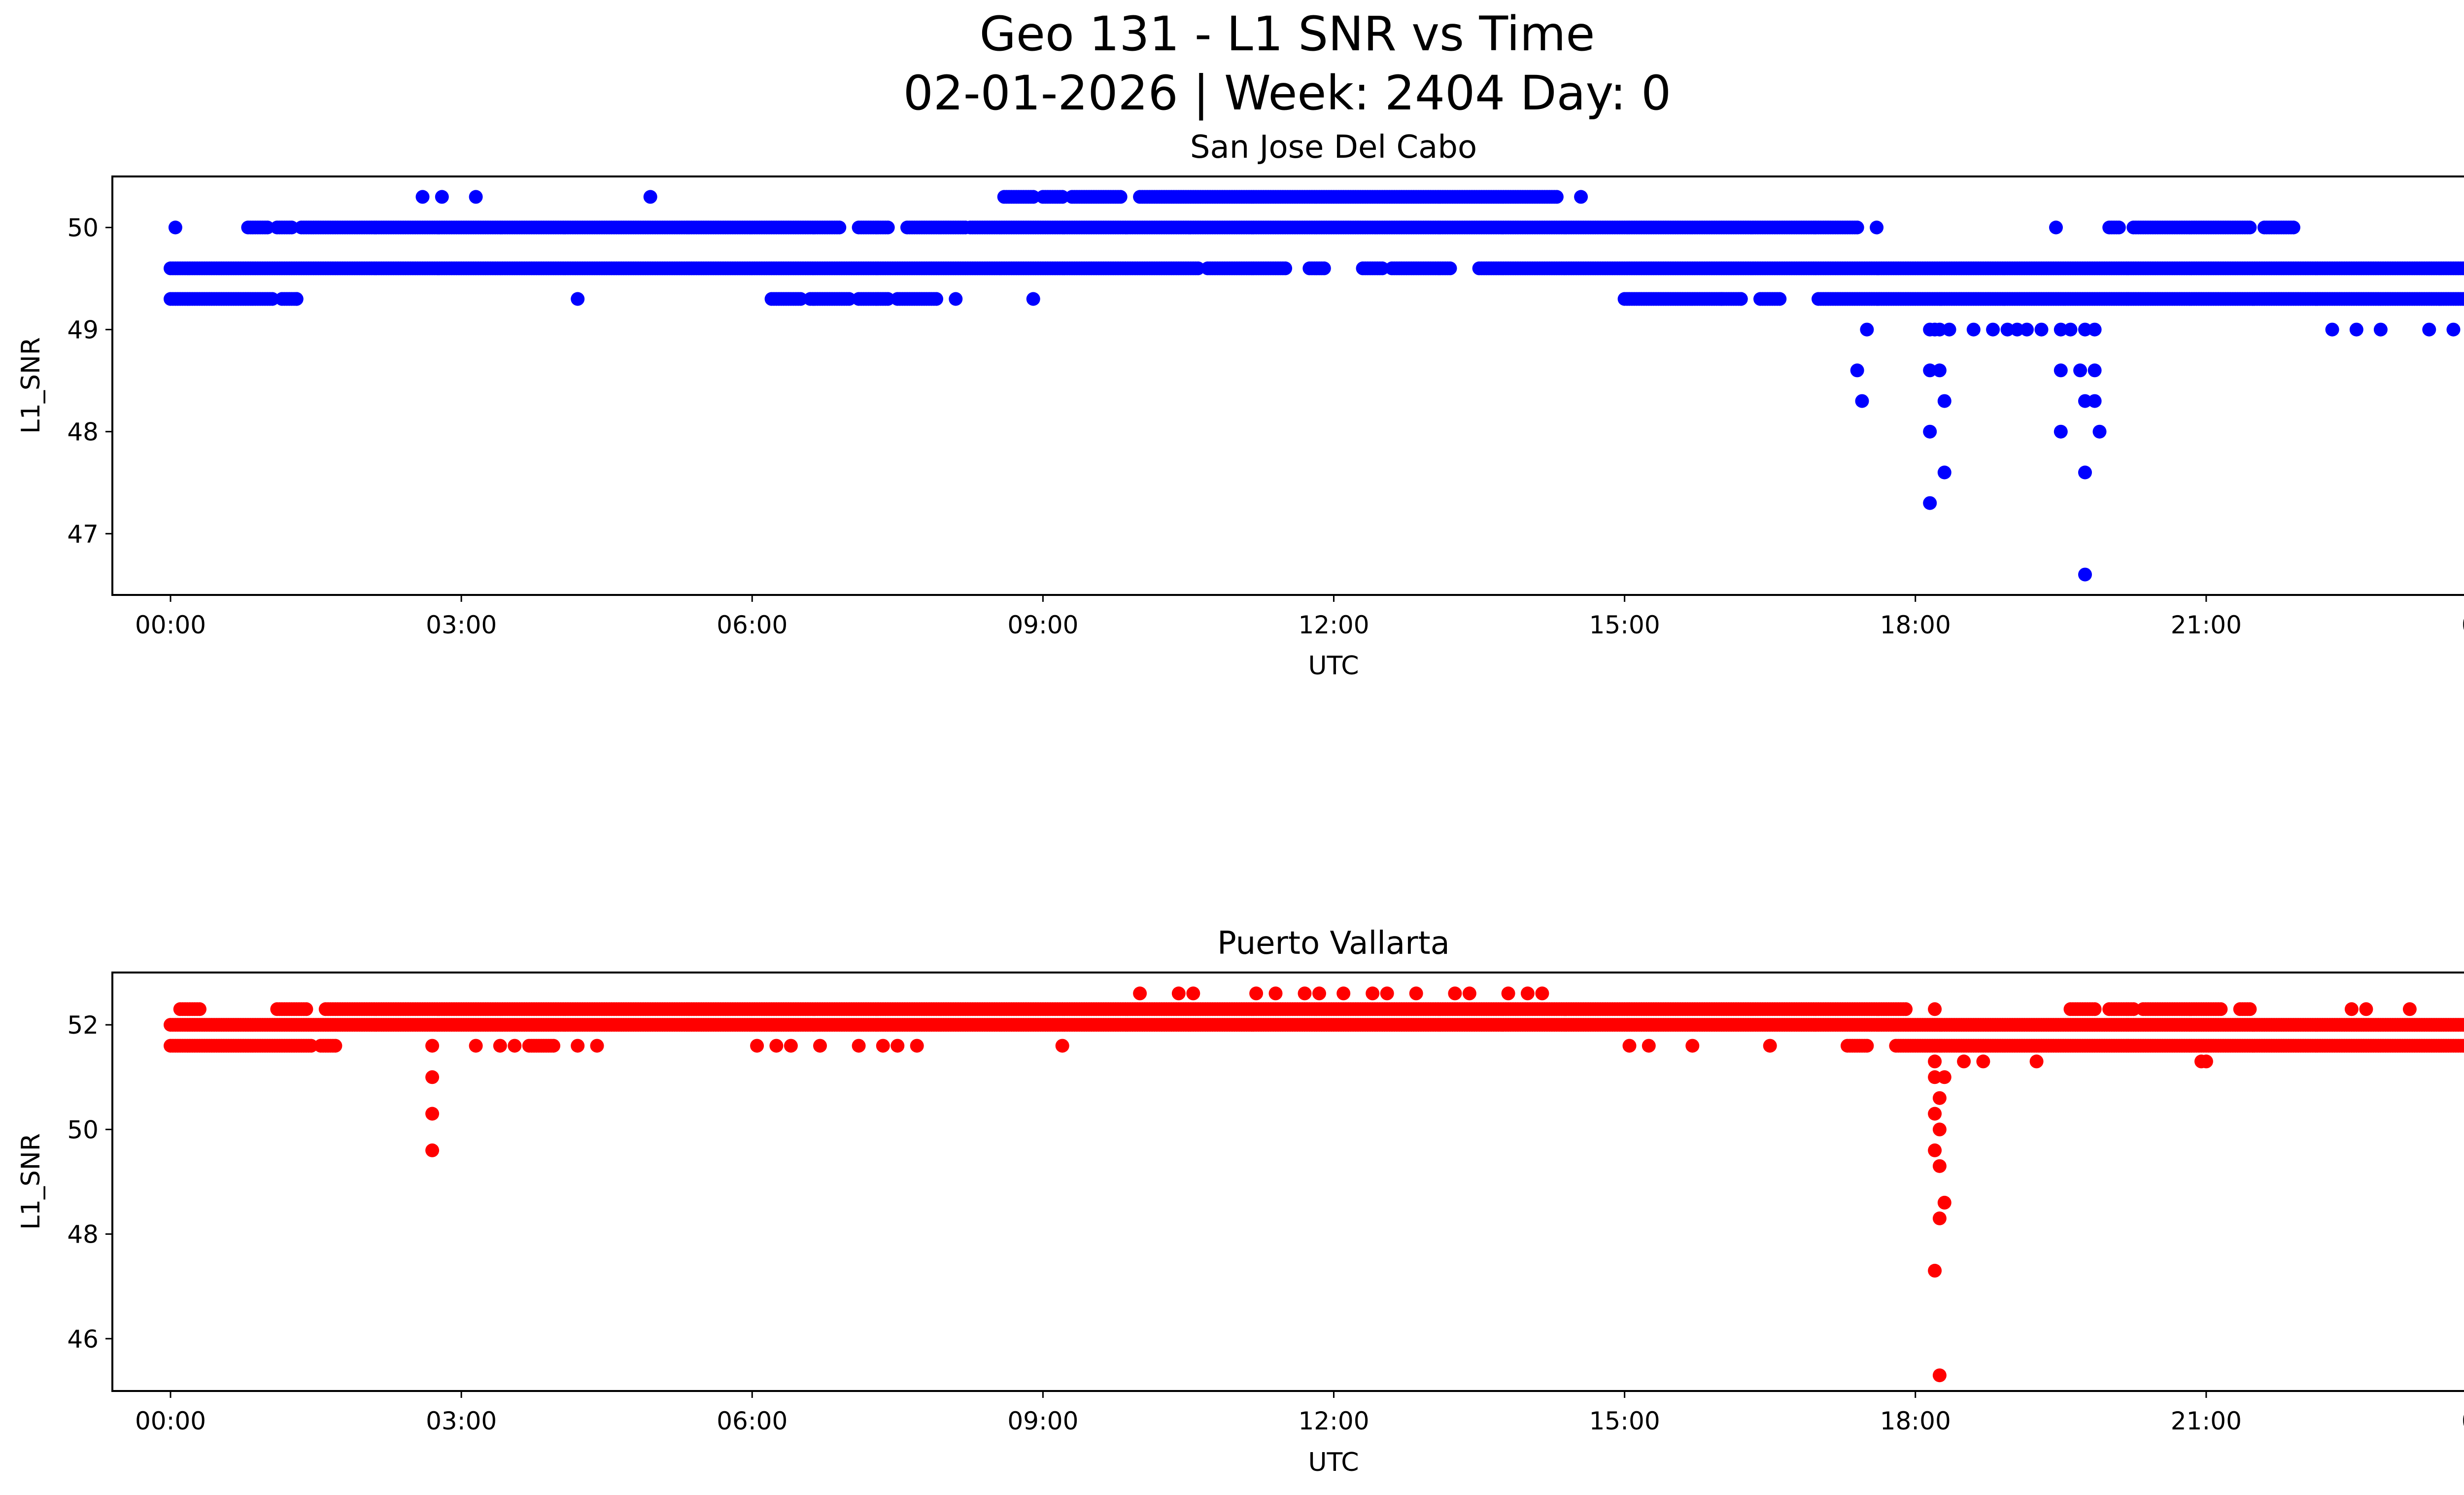 Image resolution: width=2464 pixels, height=1495 pixels. I want to click on y-axis-label-san-jose-del-cabo: L1_SNR, so click(31, 385).